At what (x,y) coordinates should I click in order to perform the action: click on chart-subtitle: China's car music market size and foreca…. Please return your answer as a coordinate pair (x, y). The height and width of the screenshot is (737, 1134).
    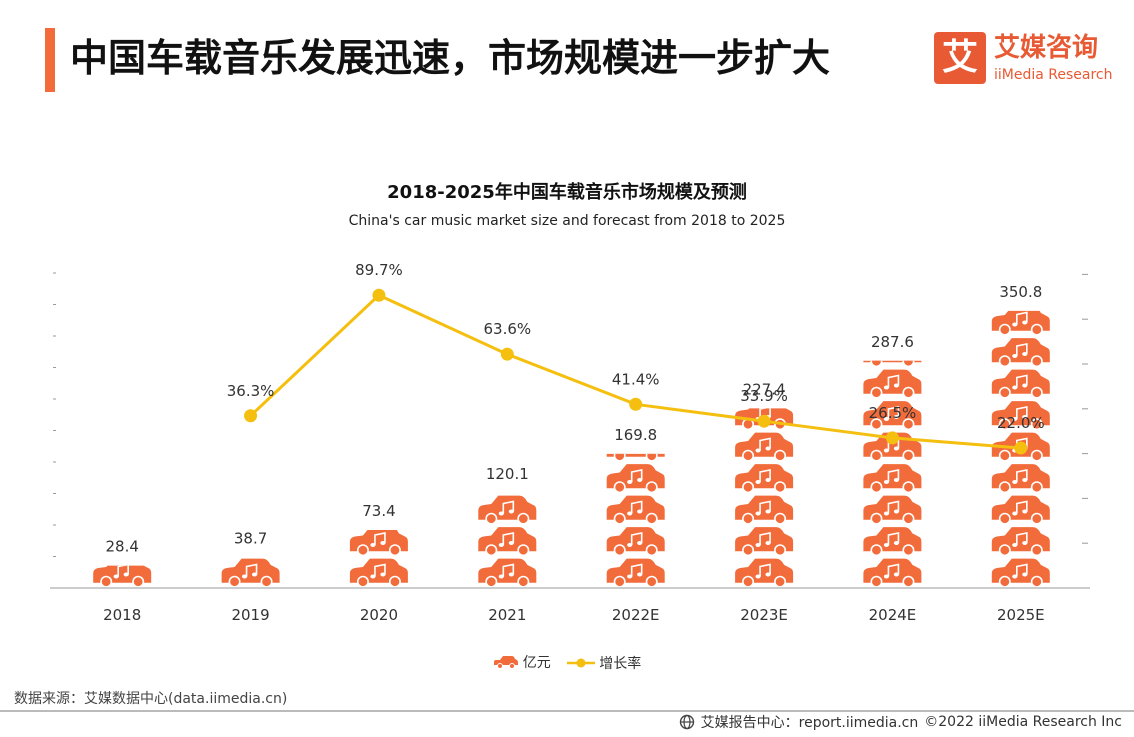
    Looking at the image, I should click on (567, 221).